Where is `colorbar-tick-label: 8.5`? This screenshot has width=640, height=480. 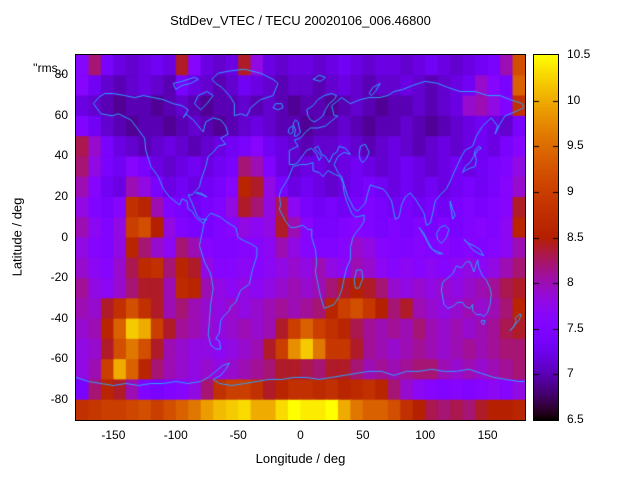
colorbar-tick-label: 8.5 is located at coordinates (575, 236).